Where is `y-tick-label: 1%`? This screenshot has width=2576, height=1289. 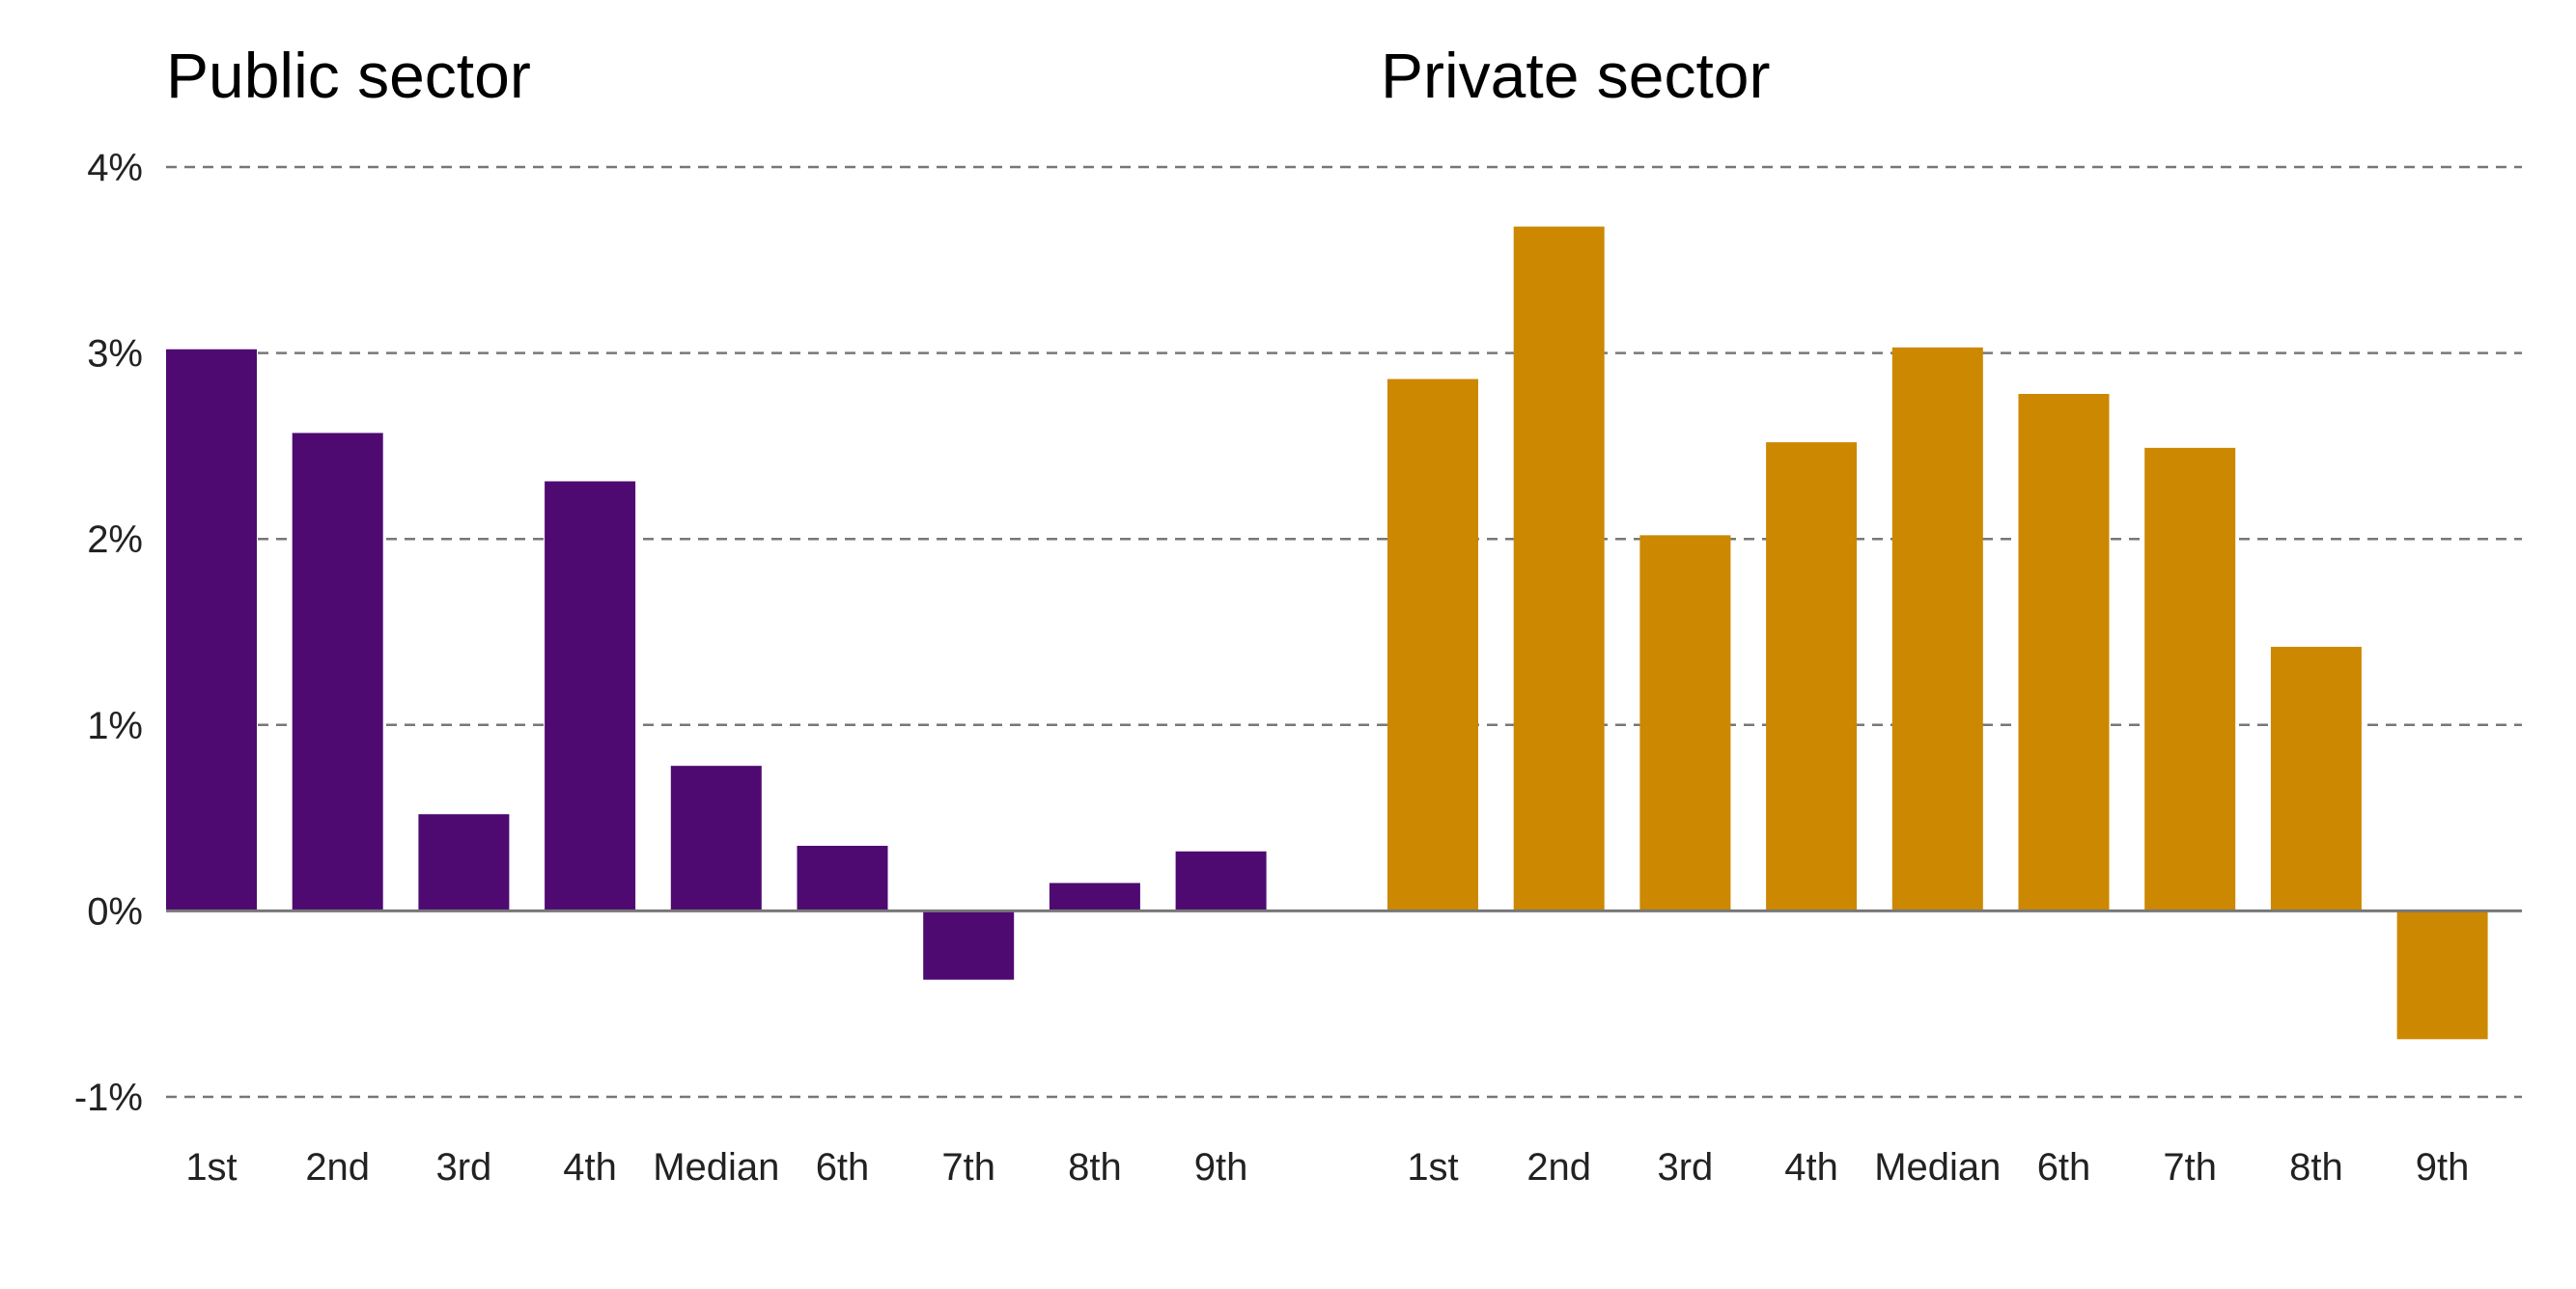
y-tick-label: 1% is located at coordinates (115, 726).